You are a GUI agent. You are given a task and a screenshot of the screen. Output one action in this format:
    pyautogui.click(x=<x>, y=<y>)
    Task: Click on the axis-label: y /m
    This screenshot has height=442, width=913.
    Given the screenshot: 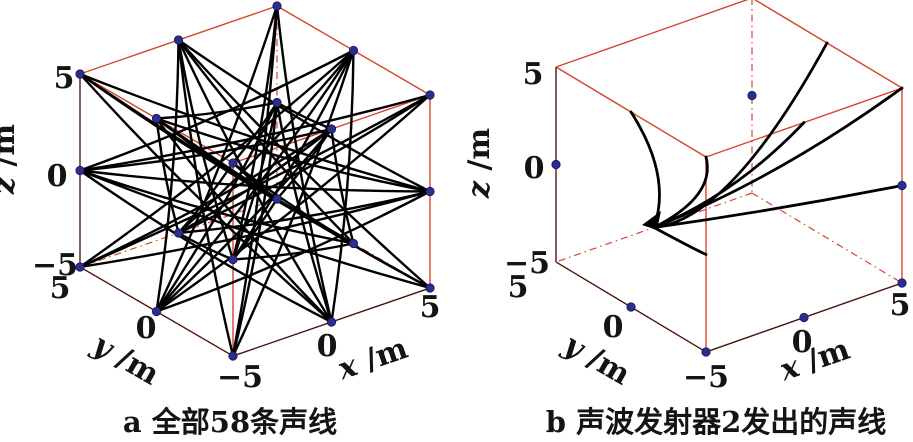 What is the action you would take?
    pyautogui.click(x=597, y=359)
    